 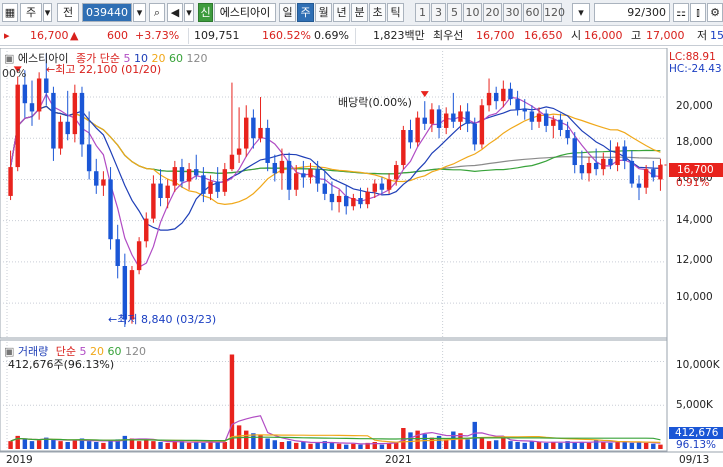 I want to click on period-tab: 분, so click(x=359, y=12).